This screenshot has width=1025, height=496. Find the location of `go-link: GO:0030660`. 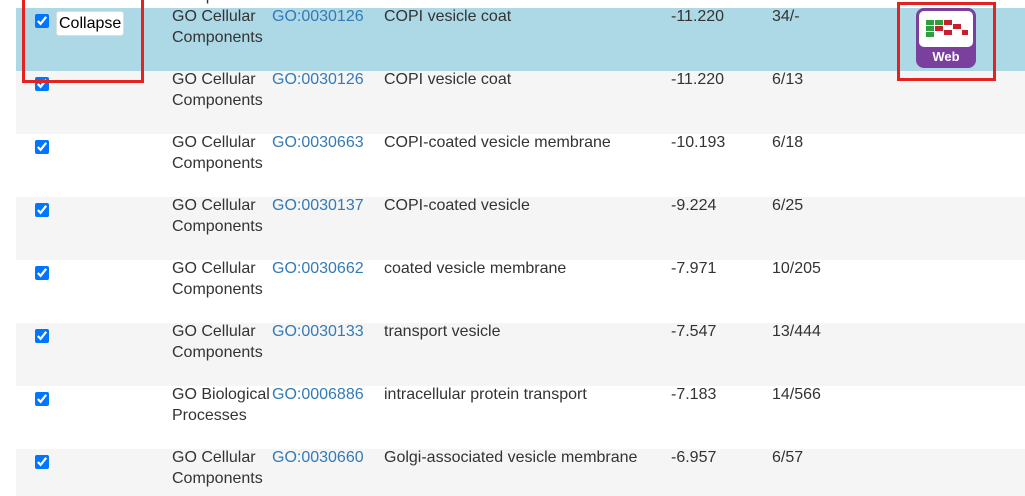

go-link: GO:0030660 is located at coordinates (318, 457).